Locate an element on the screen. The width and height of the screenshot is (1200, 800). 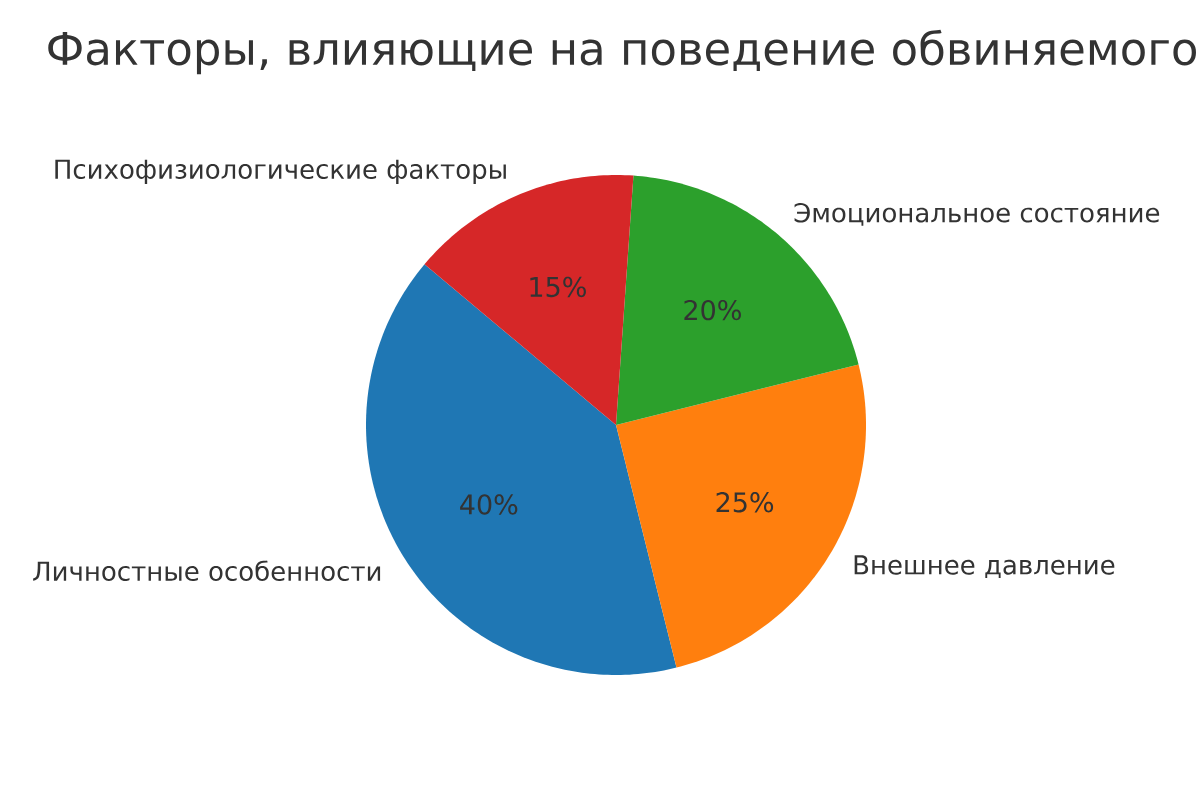
data-label: 15% is located at coordinates (558, 287).